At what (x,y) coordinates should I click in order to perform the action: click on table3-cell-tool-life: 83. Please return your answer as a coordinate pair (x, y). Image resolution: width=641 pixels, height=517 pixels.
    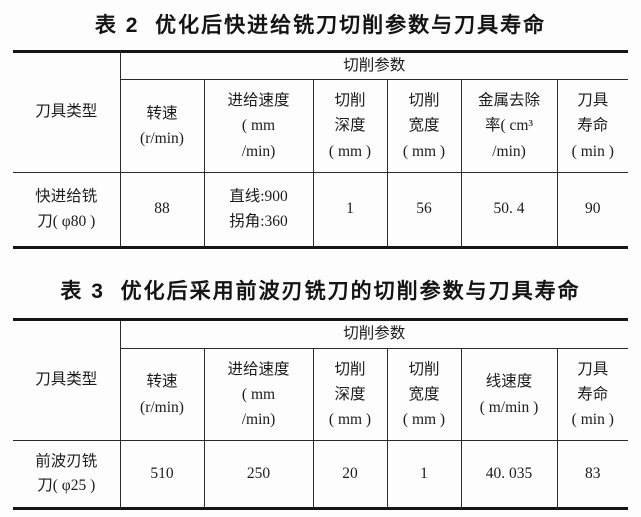
    Looking at the image, I should click on (593, 473).